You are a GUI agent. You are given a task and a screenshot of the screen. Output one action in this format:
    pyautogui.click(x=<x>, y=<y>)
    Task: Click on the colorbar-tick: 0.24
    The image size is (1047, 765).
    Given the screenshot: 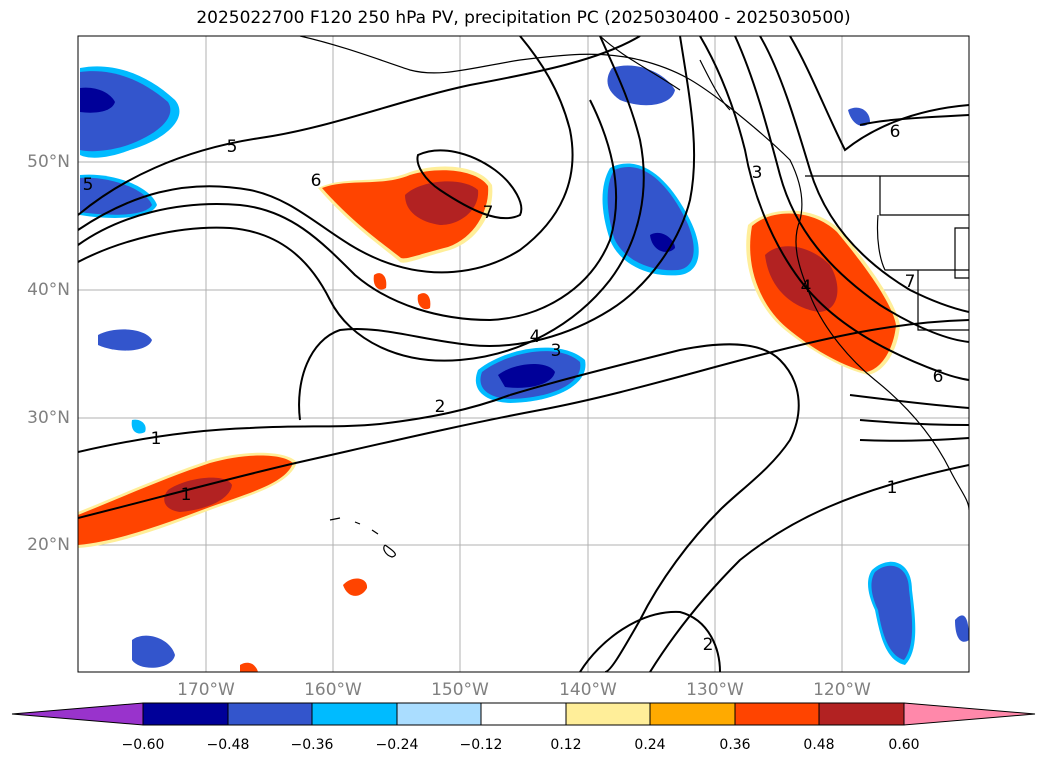 What is the action you would take?
    pyautogui.click(x=650, y=745)
    